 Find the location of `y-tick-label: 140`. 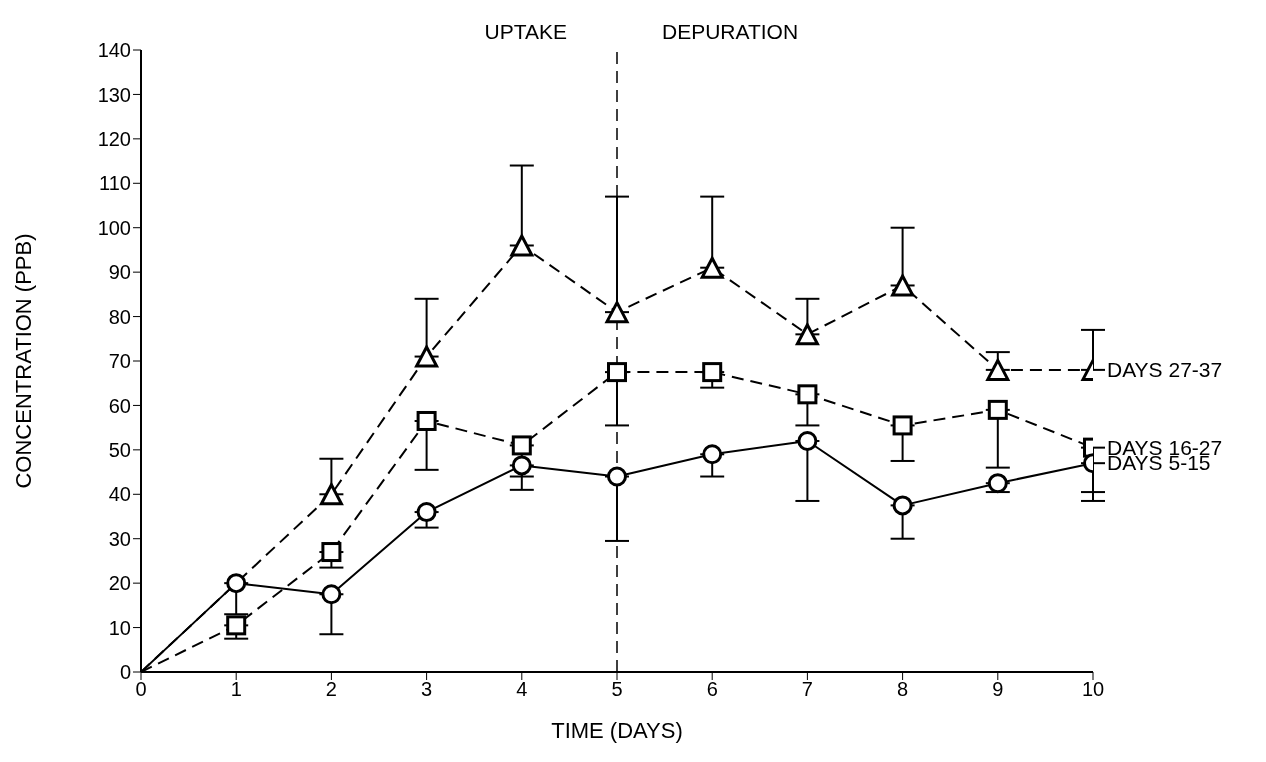

y-tick-label: 140 is located at coordinates (114, 50).